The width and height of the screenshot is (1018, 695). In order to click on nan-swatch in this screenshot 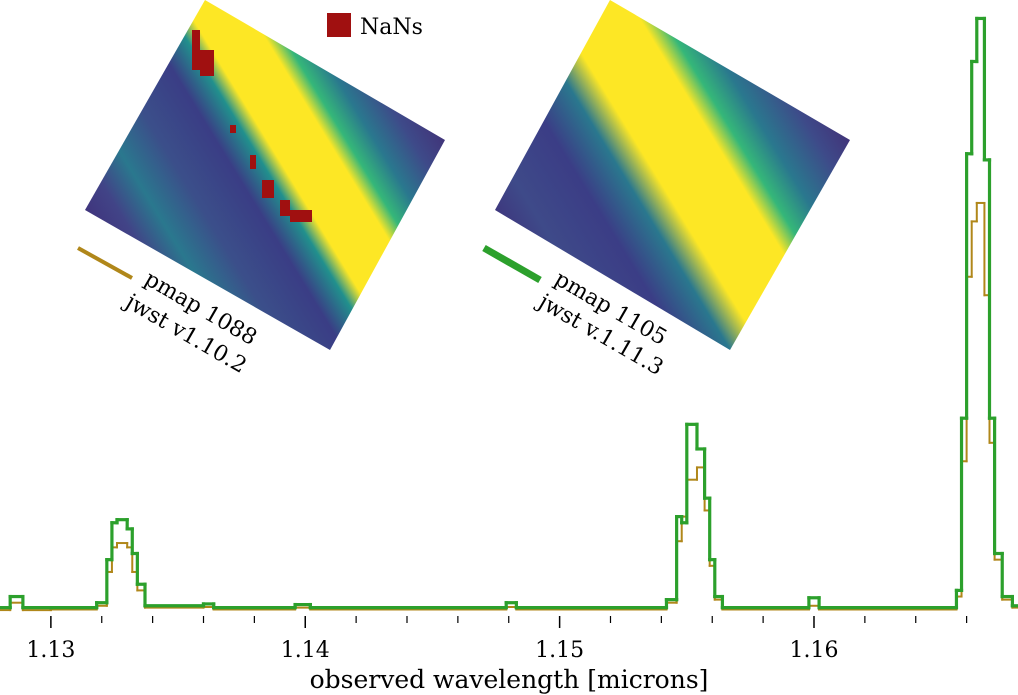, I will do `click(339, 25)`.